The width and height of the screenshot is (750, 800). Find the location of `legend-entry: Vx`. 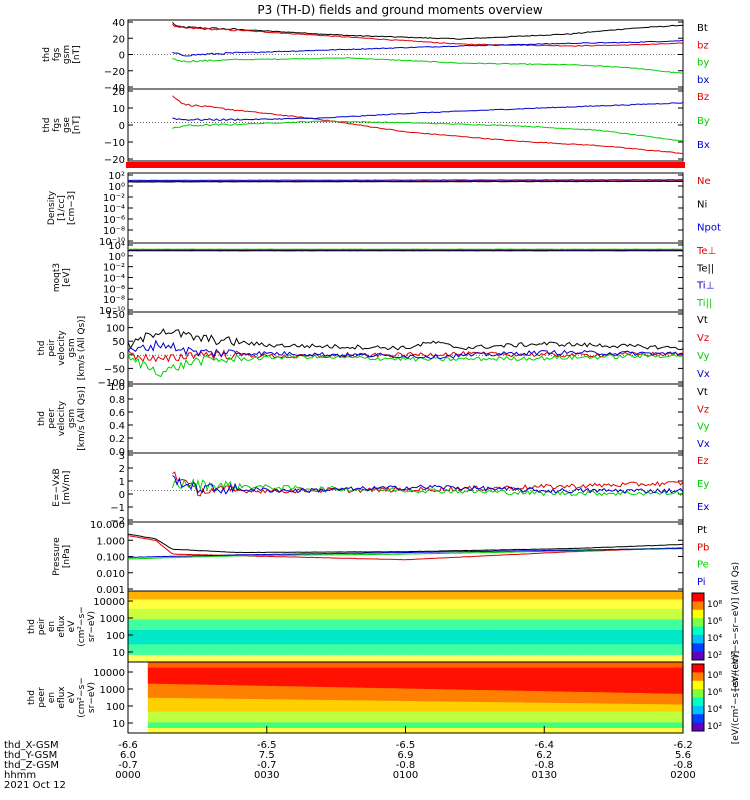

legend-entry: Vx is located at coordinates (703, 444).